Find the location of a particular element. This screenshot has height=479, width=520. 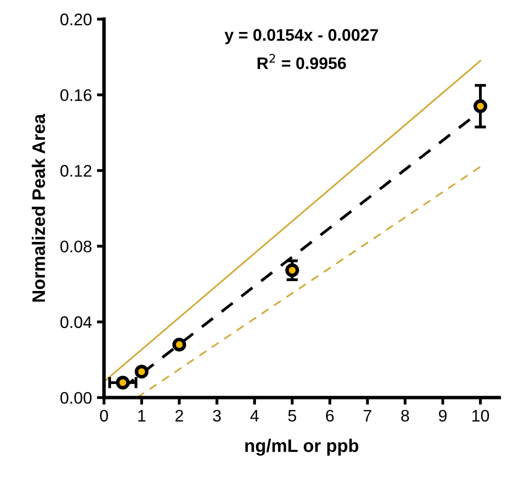

y-tick-label: 0.00 is located at coordinates (76, 398).